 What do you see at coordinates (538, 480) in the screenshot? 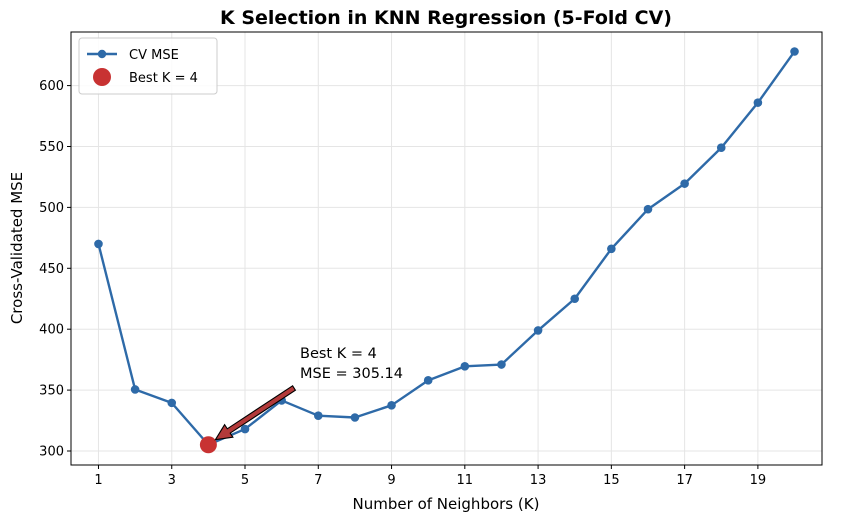
I see `x-tick-label: 13` at bounding box center [538, 480].